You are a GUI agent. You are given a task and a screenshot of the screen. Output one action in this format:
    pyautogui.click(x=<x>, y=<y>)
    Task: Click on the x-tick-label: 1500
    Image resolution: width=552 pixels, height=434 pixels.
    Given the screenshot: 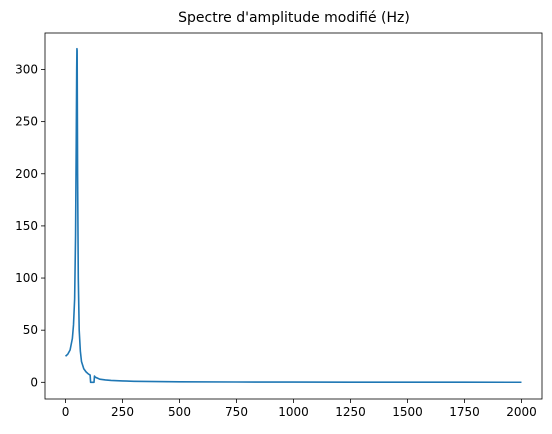 What is the action you would take?
    pyautogui.click(x=407, y=412)
    